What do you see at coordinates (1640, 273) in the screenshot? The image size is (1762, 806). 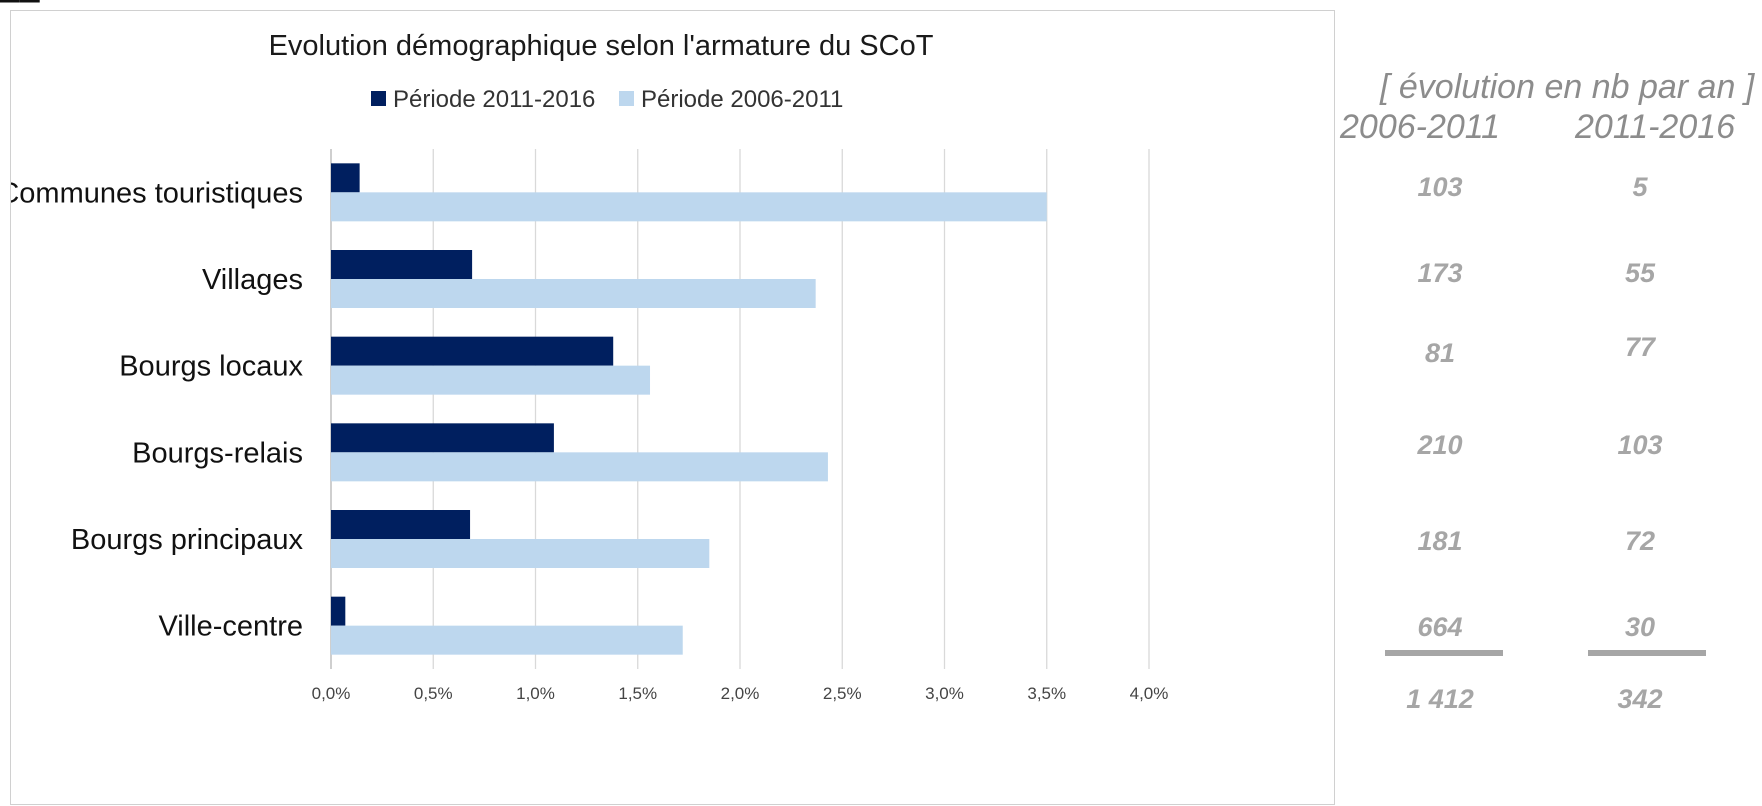 I see `row-value-2011: 55` at bounding box center [1640, 273].